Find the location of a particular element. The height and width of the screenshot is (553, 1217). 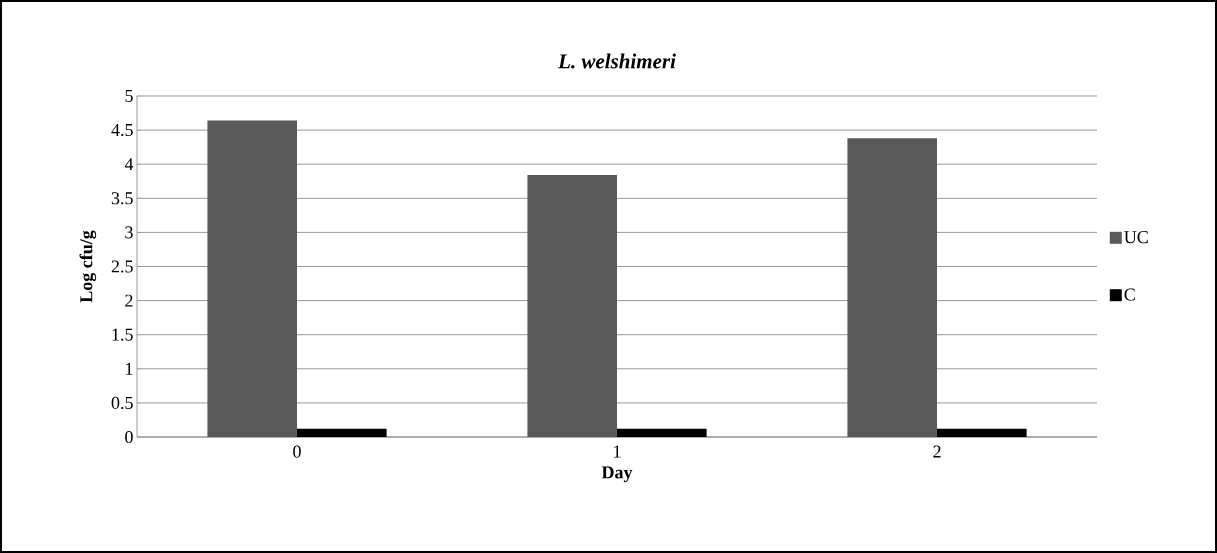

y-tick-label: 3 is located at coordinates (129, 232).